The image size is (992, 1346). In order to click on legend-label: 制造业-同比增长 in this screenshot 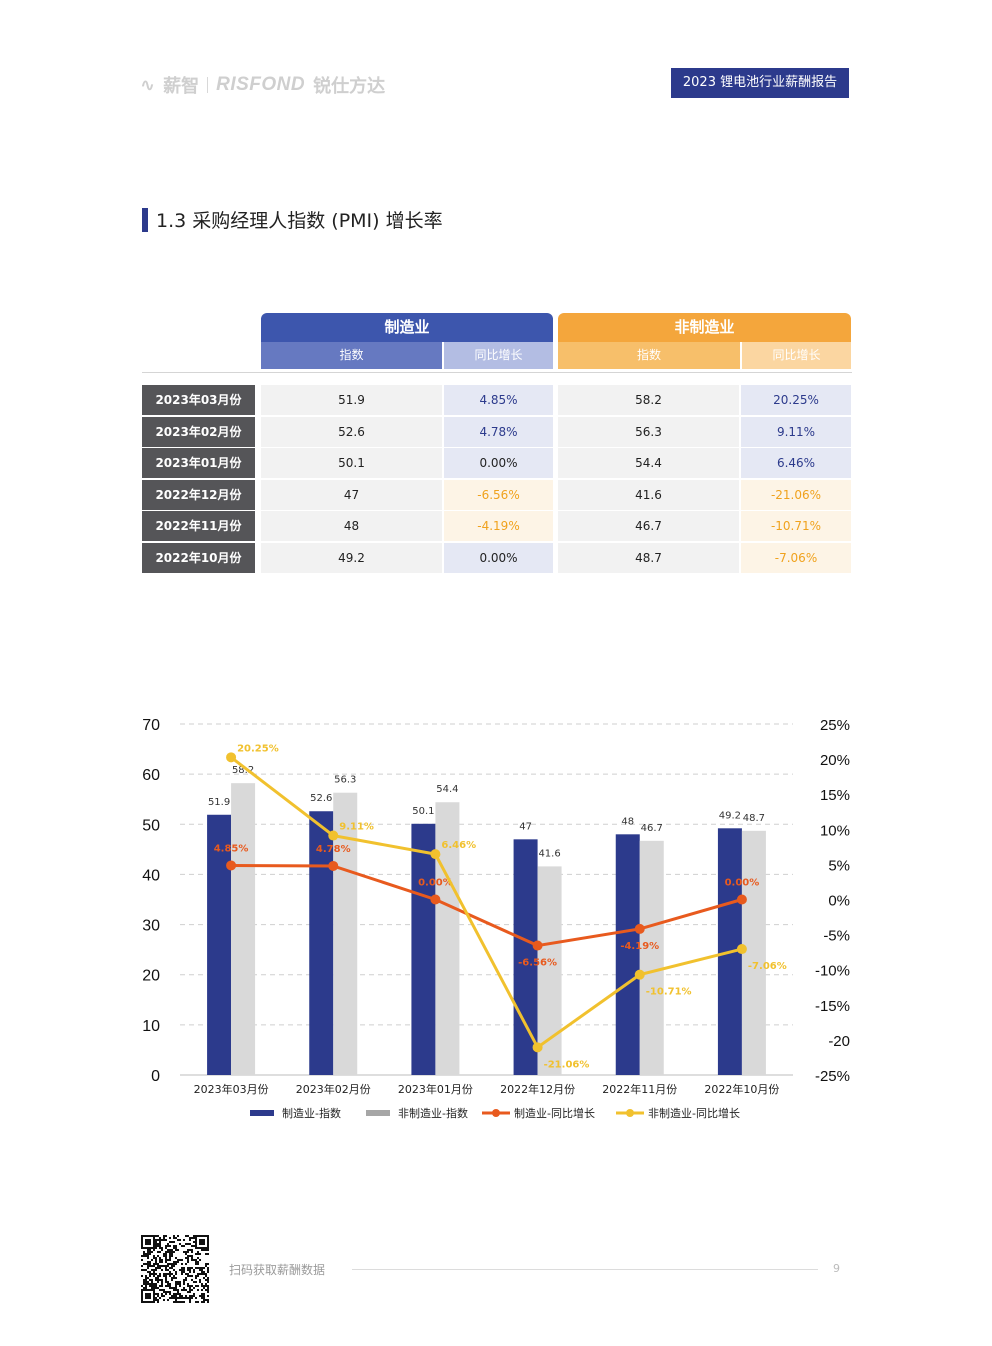, I will do `click(554, 1113)`.